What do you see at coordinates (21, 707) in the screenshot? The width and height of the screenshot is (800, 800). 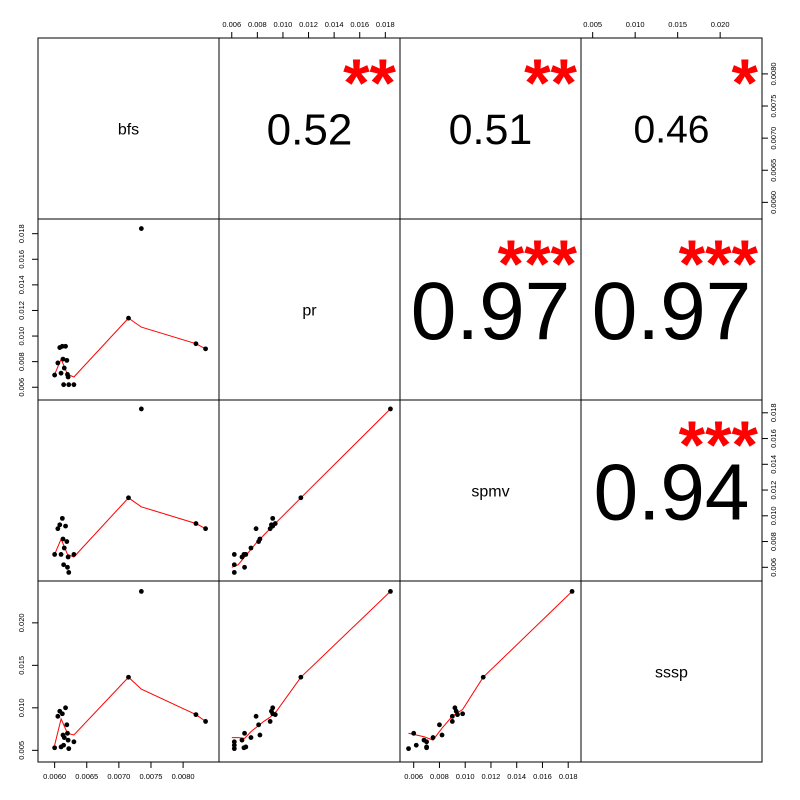 I see `tick-label-left-sssp: 0.010` at bounding box center [21, 707].